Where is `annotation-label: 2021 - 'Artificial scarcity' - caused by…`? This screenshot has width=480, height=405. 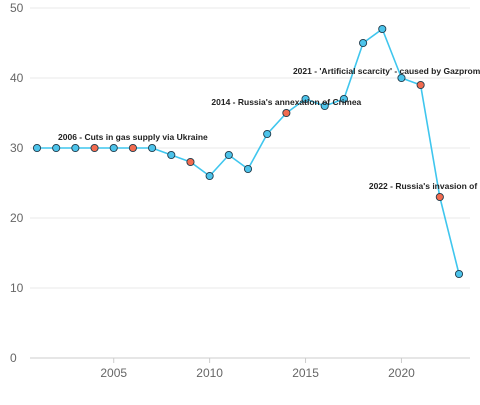
annotation-label: 2021 - 'Artificial scarcity' - caused by… is located at coordinates (386, 71).